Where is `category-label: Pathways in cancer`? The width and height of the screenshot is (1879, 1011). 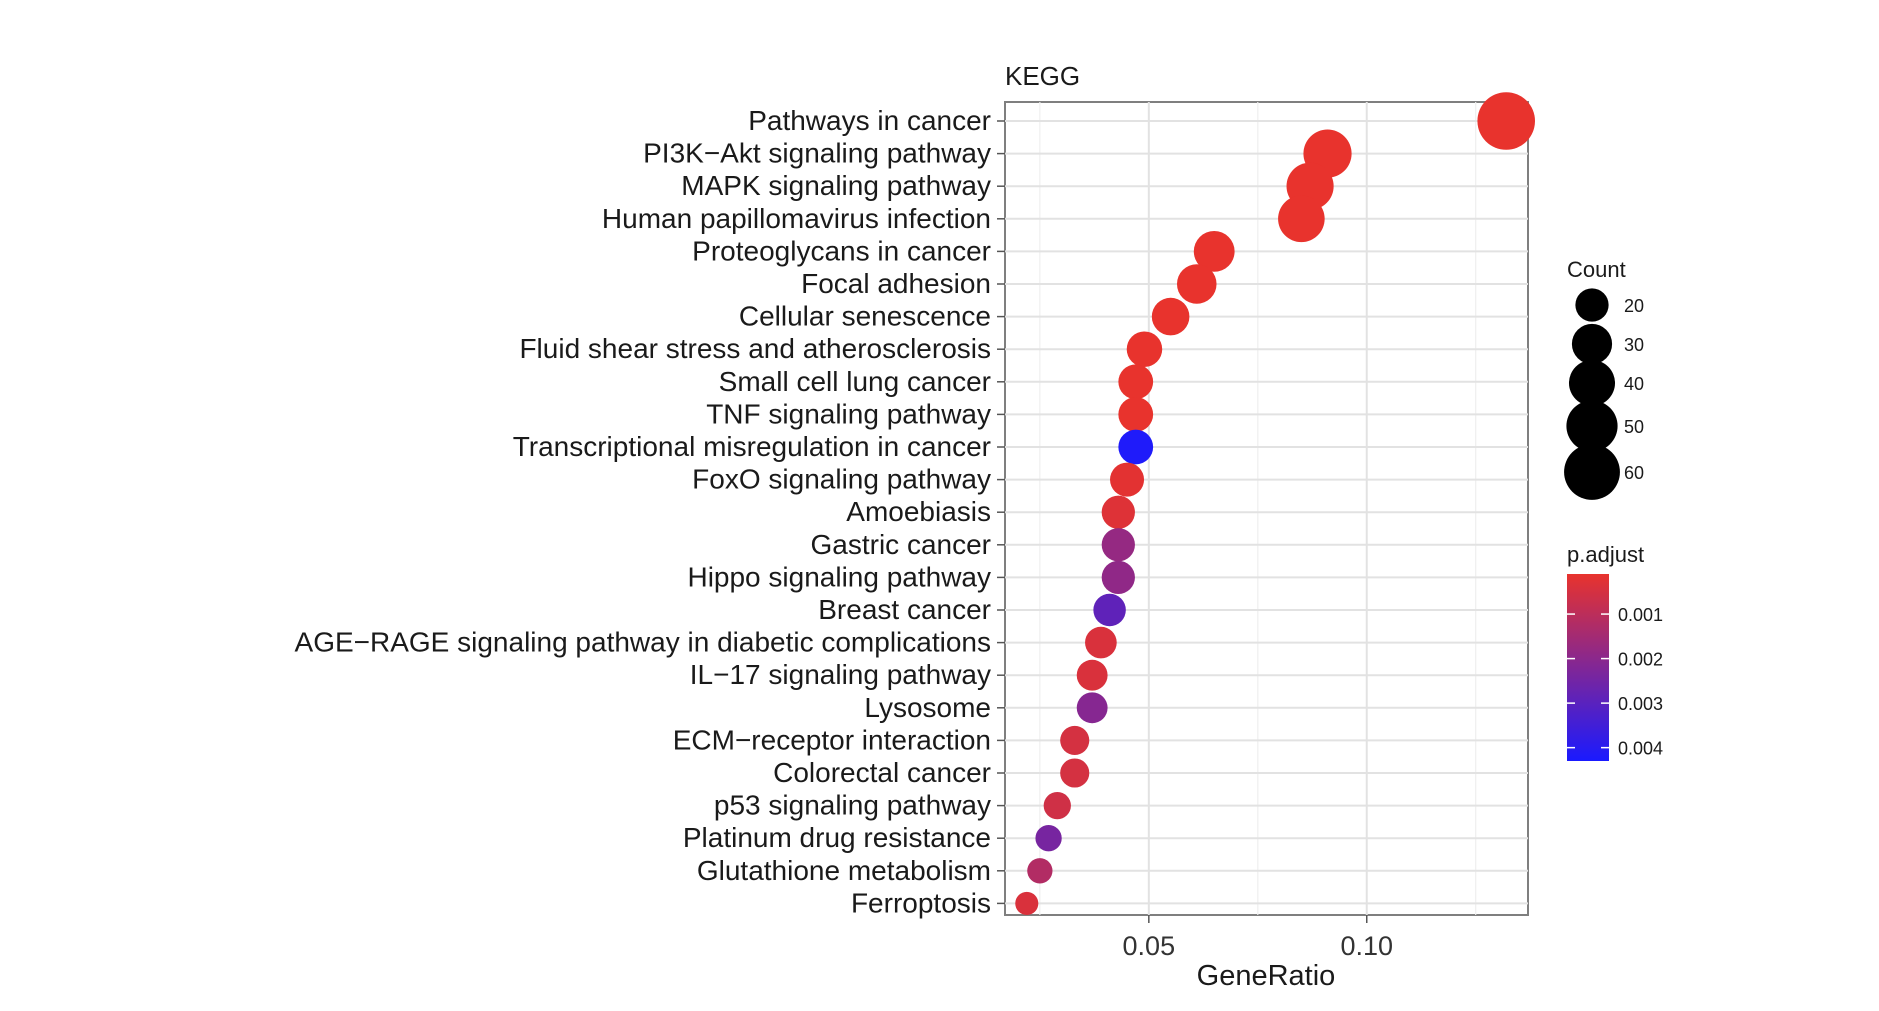
category-label: Pathways in cancer is located at coordinates (869, 120).